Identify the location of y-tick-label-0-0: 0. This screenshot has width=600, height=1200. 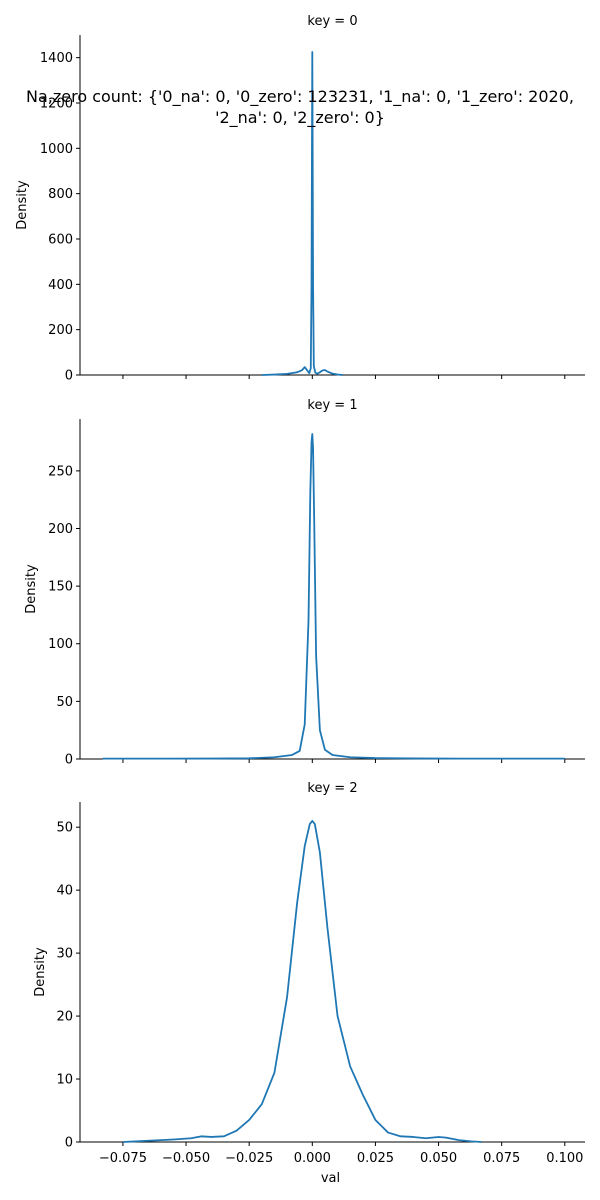
(69, 376).